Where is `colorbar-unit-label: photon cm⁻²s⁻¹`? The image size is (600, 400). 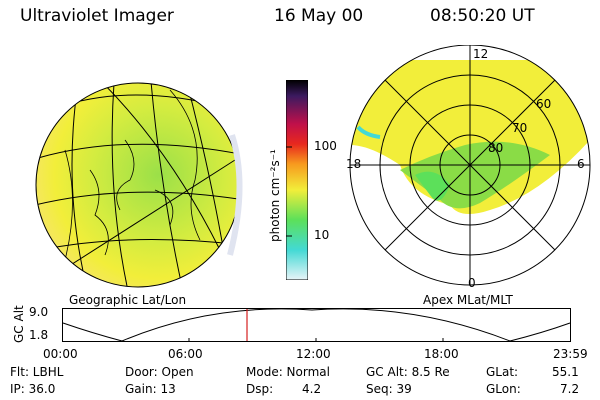
colorbar-unit-label: photon cm⁻²s⁻¹ is located at coordinates (275, 195).